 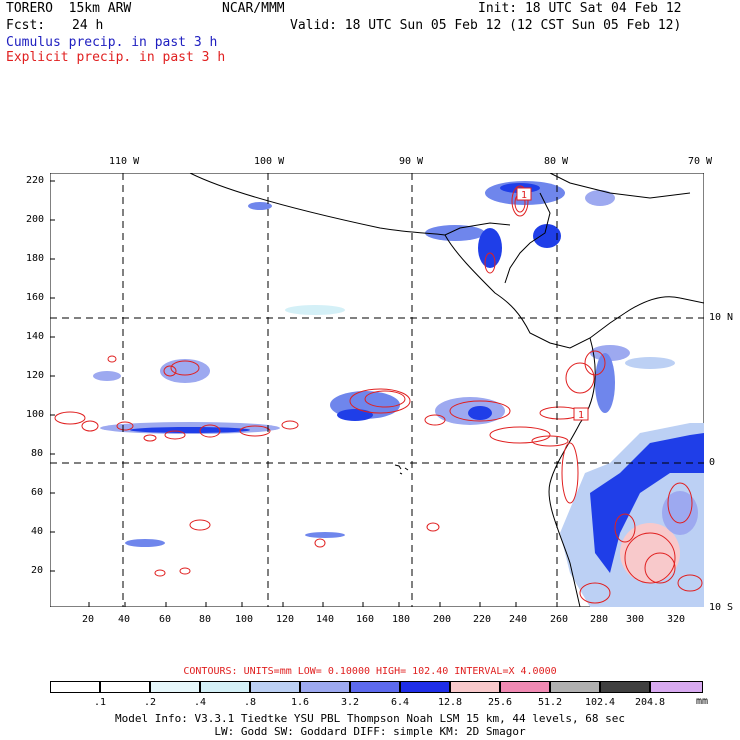 I want to click on lon-label-100w: 100 W, so click(x=269, y=161).